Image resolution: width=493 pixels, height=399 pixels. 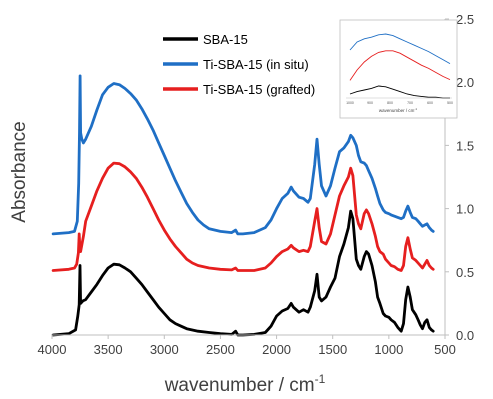 I want to click on legend-label-1: Ti-SBA-15 (in situ), so click(x=256, y=64).